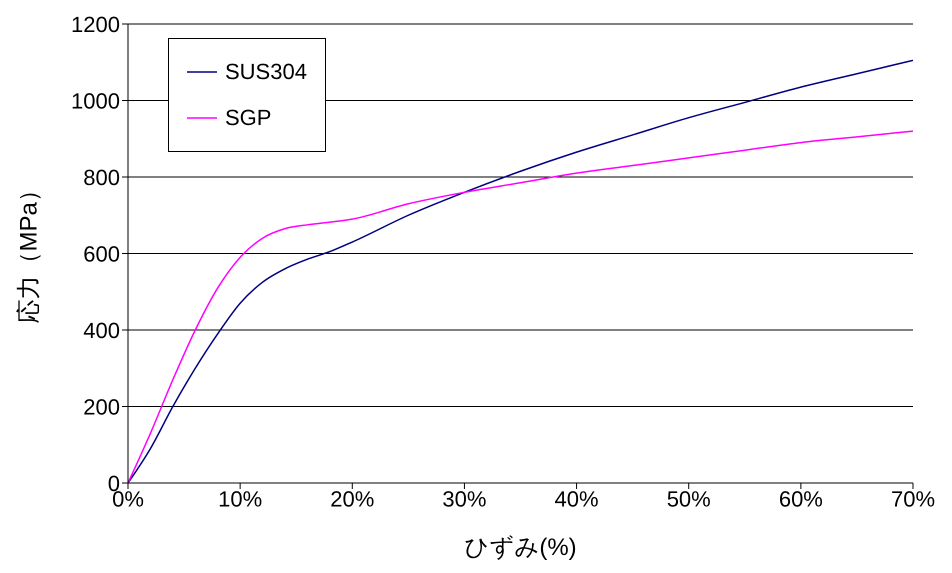 The height and width of the screenshot is (573, 952). Describe the element at coordinates (800, 499) in the screenshot. I see `x-tick-label: 60%` at that location.